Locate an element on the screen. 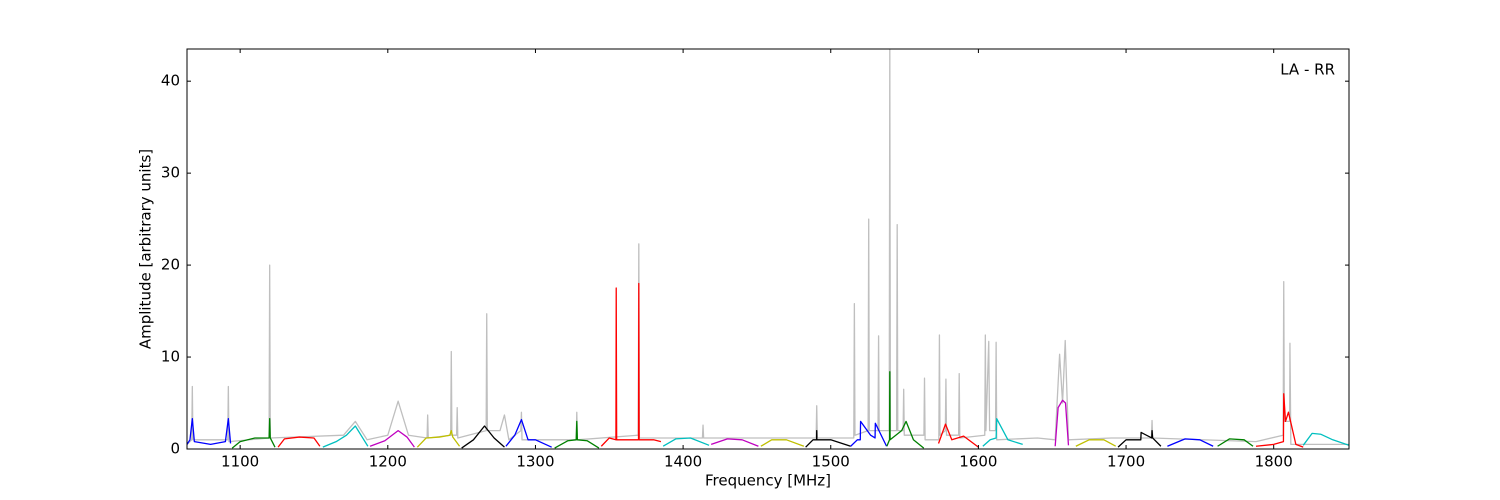  x-tick-label: 1700 is located at coordinates (1126, 462).